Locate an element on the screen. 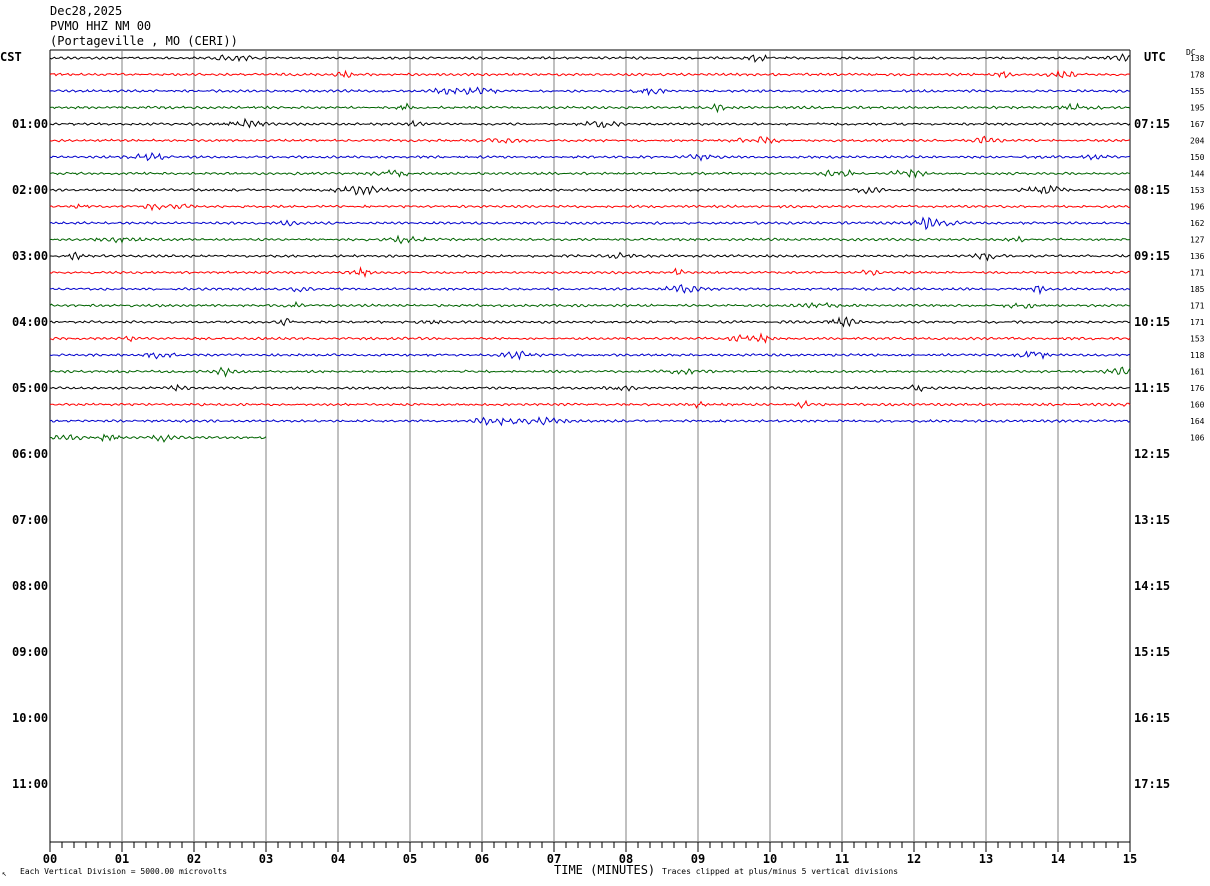  dc-offset-label: 127 is located at coordinates (1197, 240).